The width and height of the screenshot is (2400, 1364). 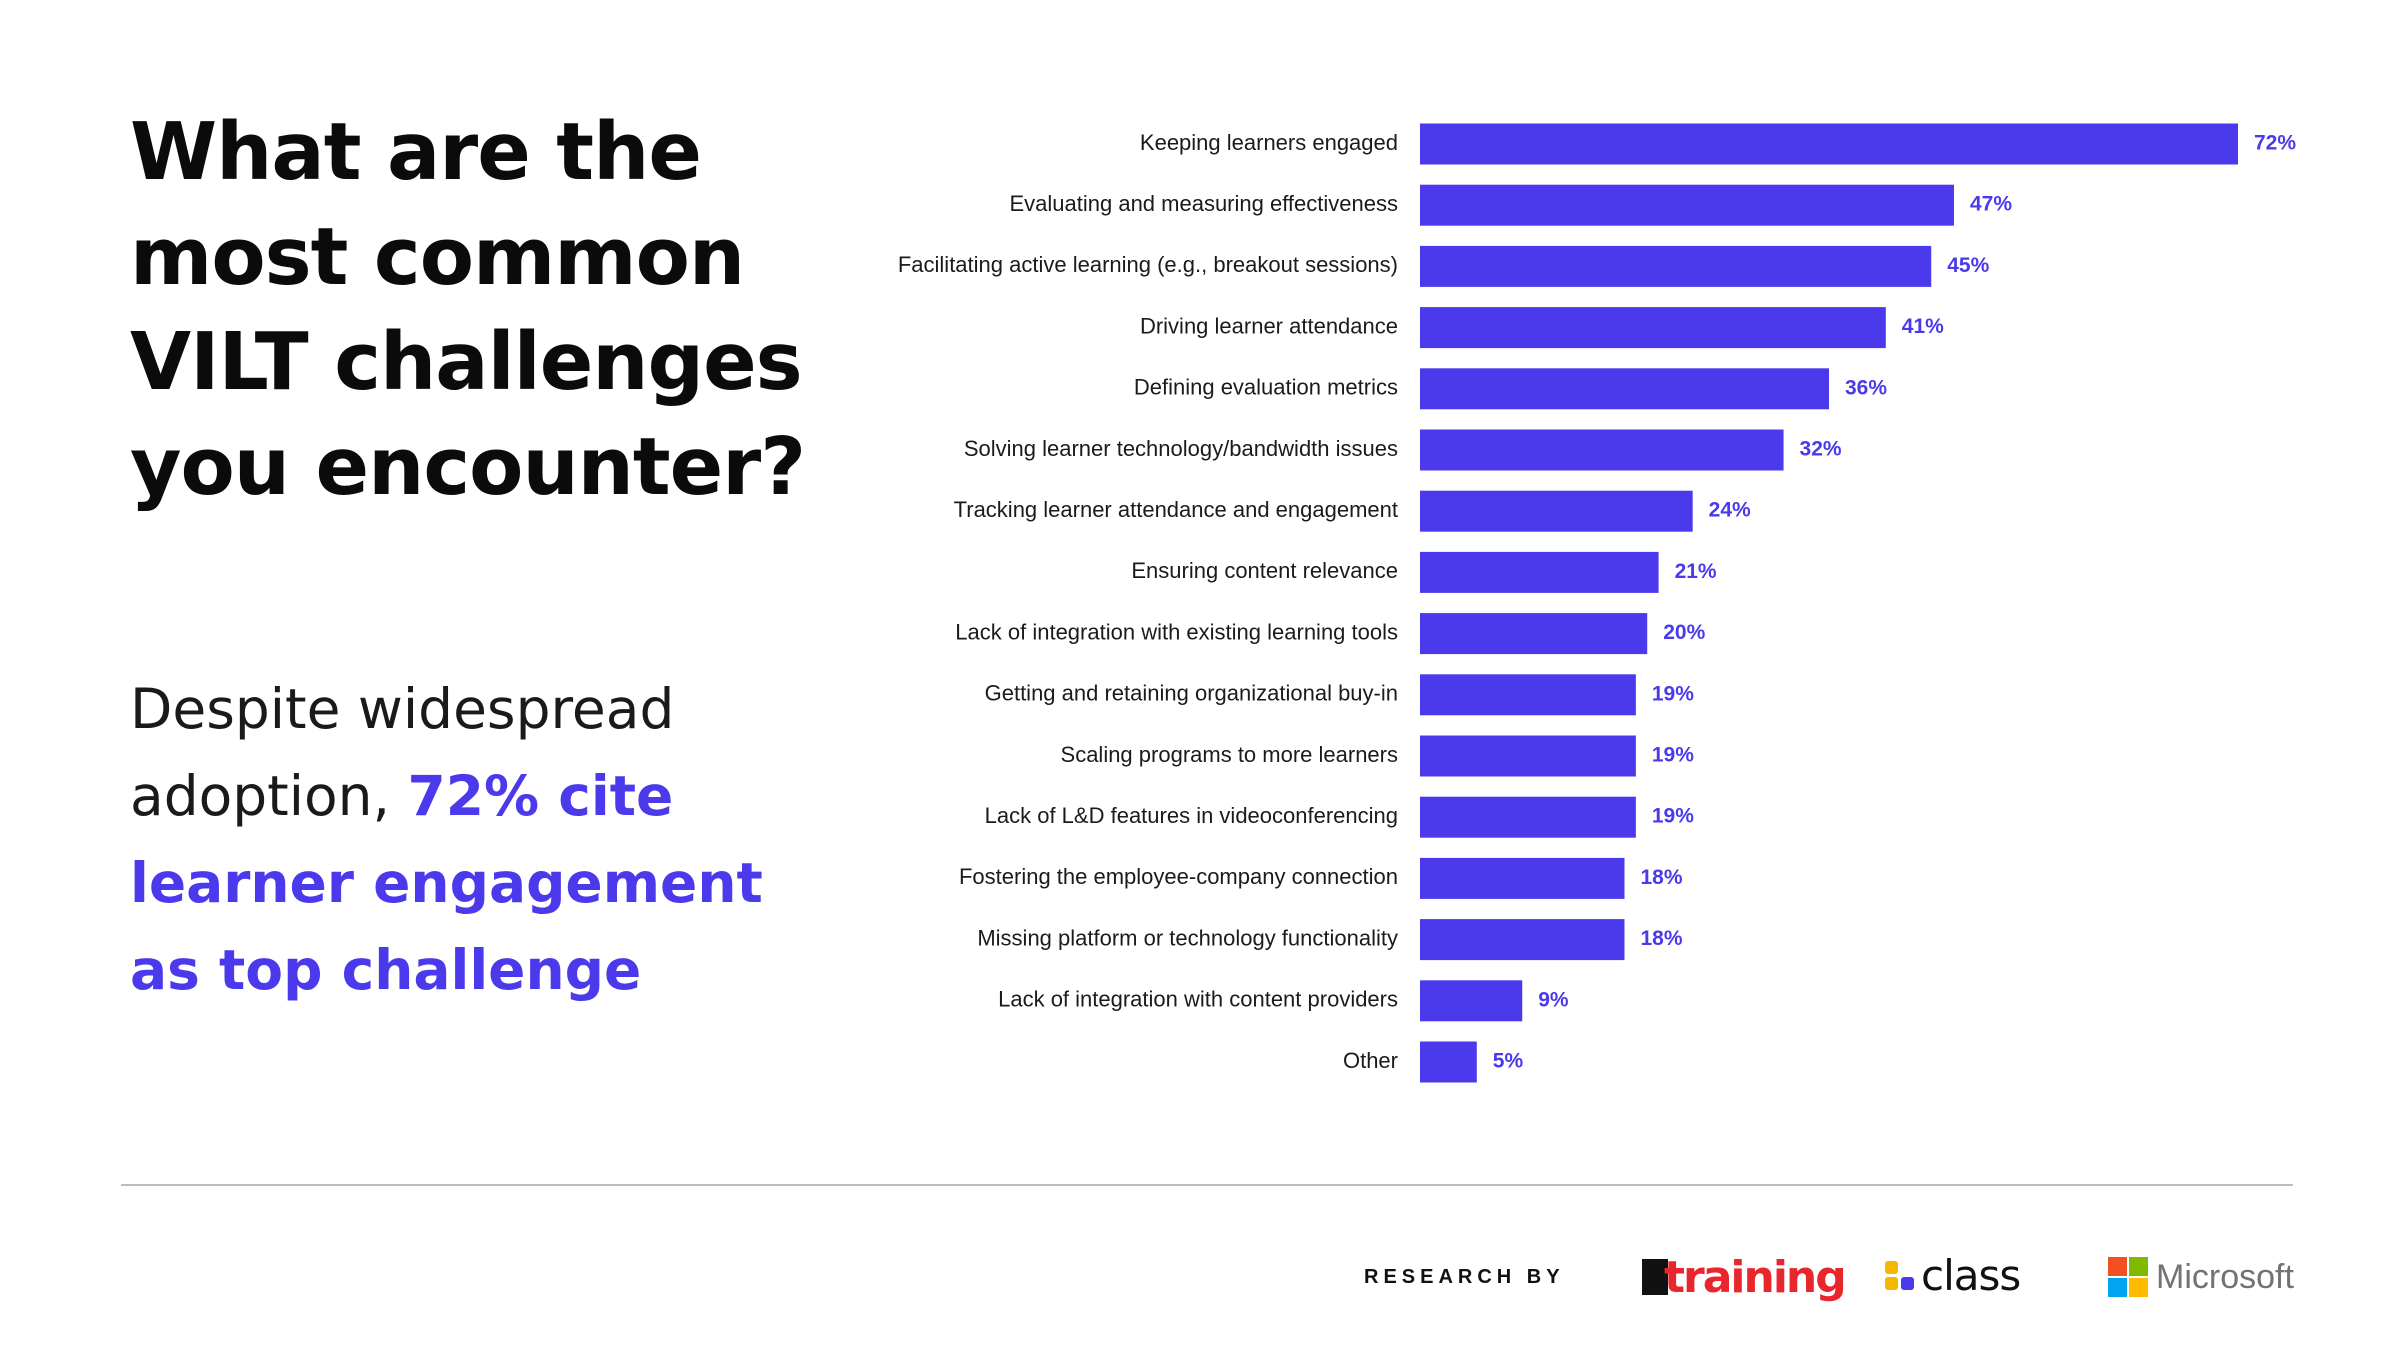 I want to click on value-label: 45%, so click(x=1968, y=265).